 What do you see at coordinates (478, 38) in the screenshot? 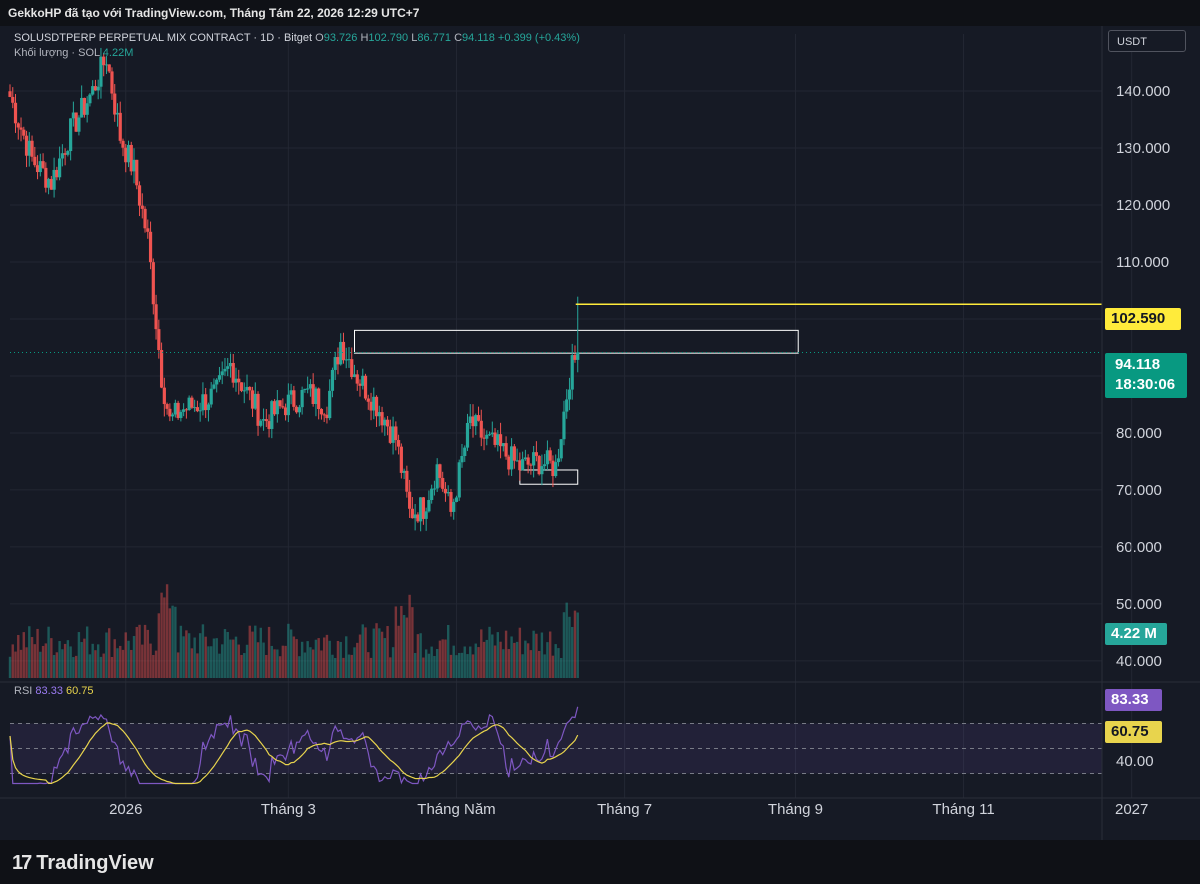
I see `close-value: 94.118` at bounding box center [478, 38].